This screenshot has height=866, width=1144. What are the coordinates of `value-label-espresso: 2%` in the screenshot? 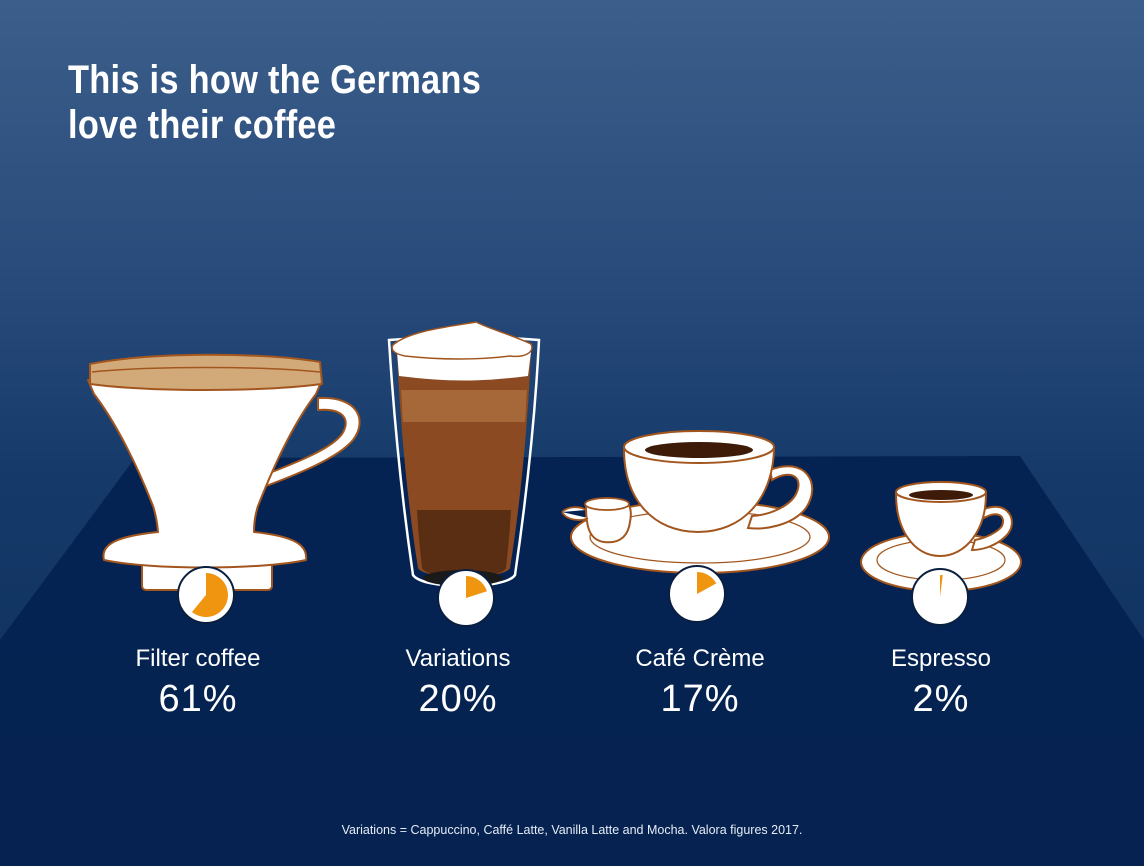 It's located at (941, 699).